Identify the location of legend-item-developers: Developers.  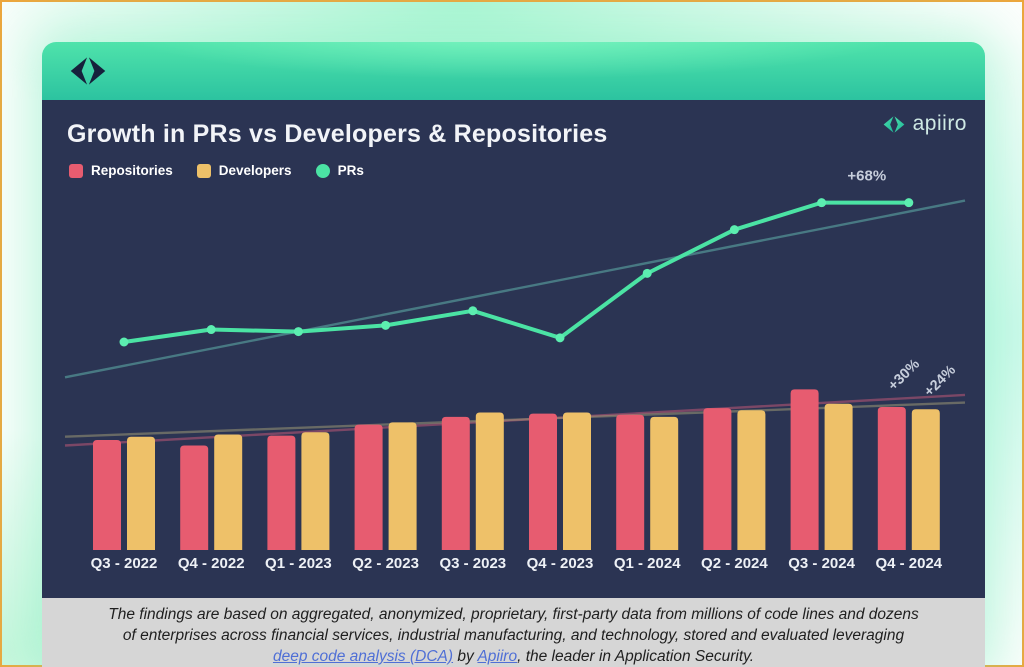
(244, 170).